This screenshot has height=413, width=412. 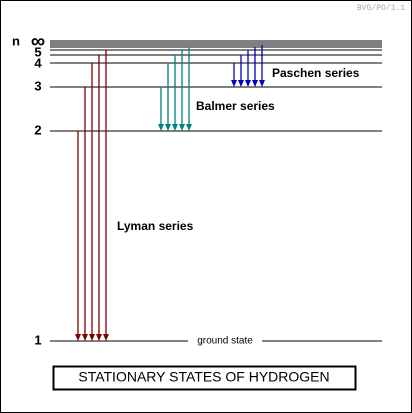 I want to click on level-label: 3, so click(x=37, y=85).